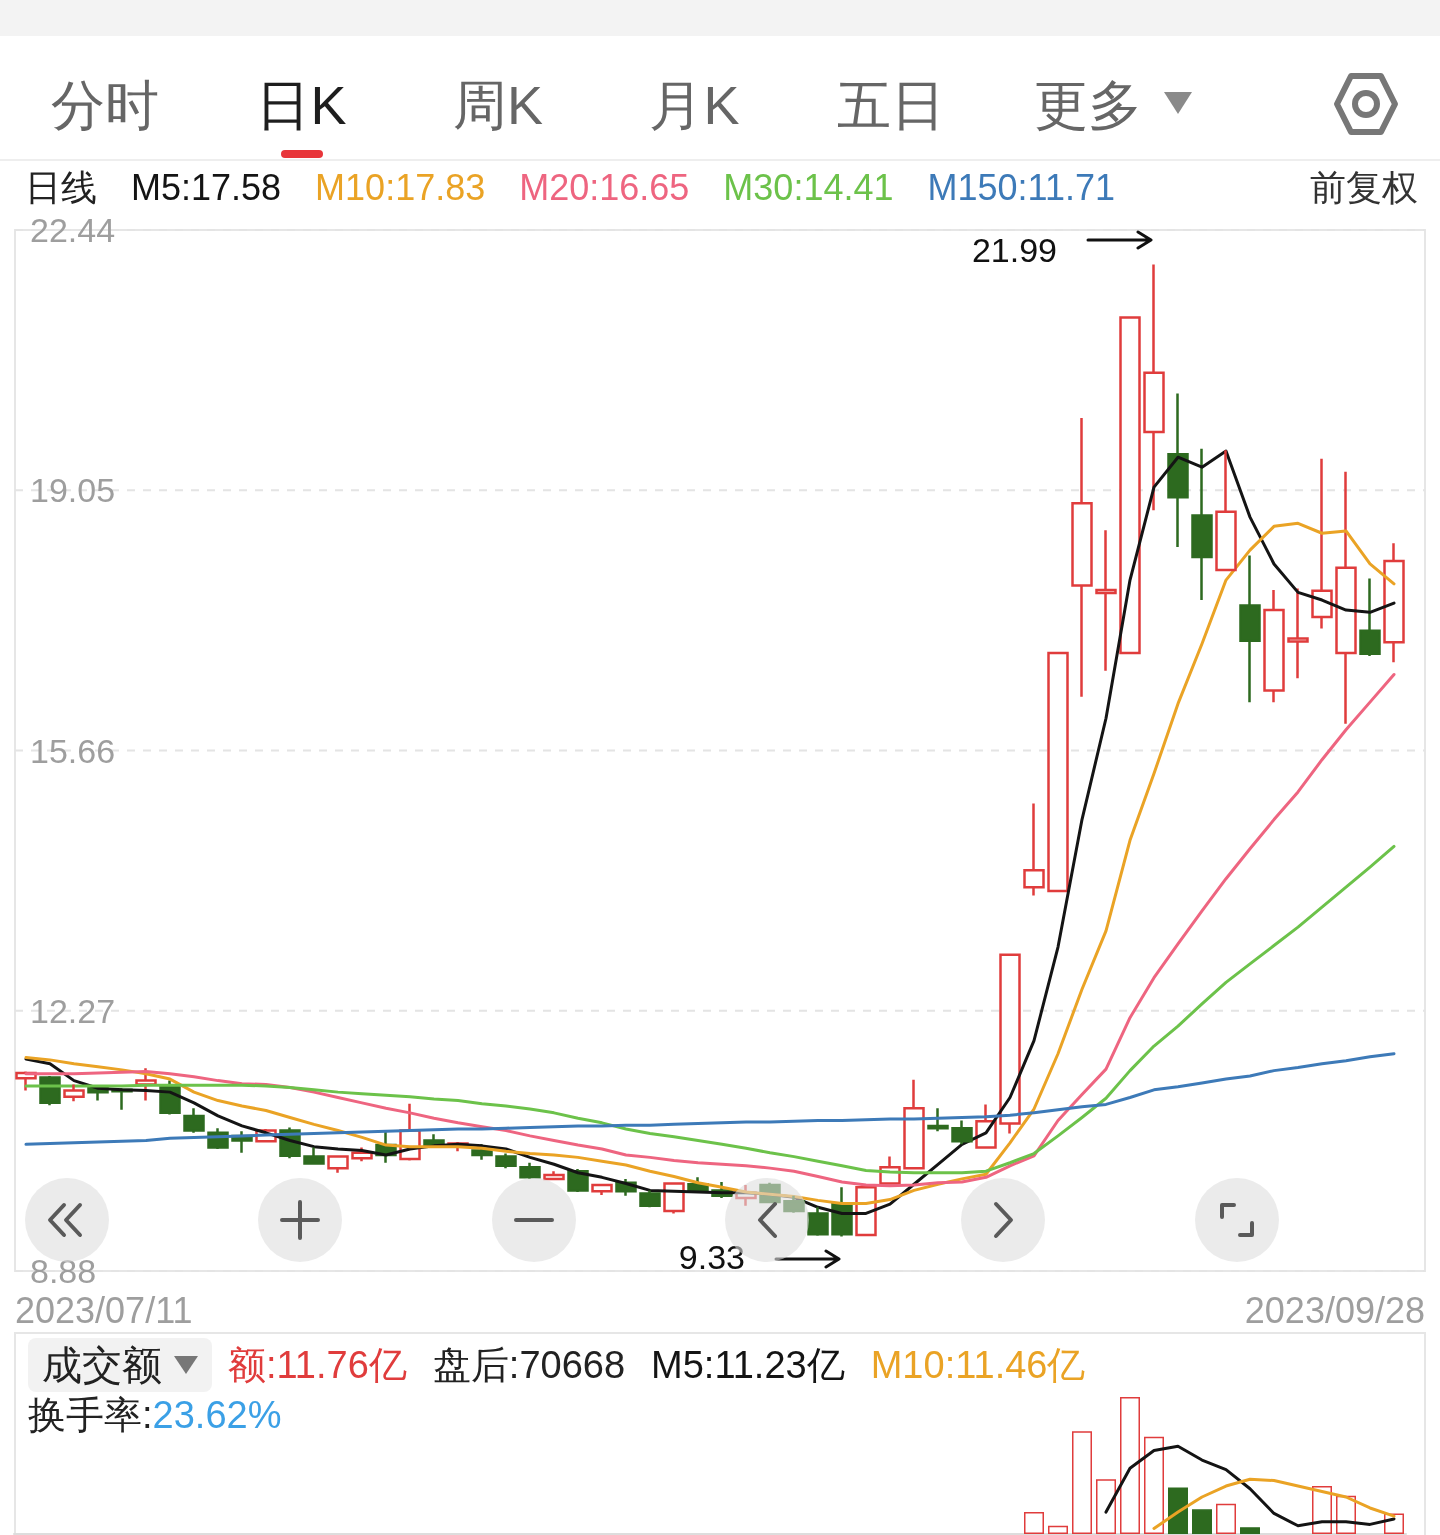 This screenshot has width=1440, height=1535. Describe the element at coordinates (104, 1310) in the screenshot. I see `text: 2023/07/11` at that location.